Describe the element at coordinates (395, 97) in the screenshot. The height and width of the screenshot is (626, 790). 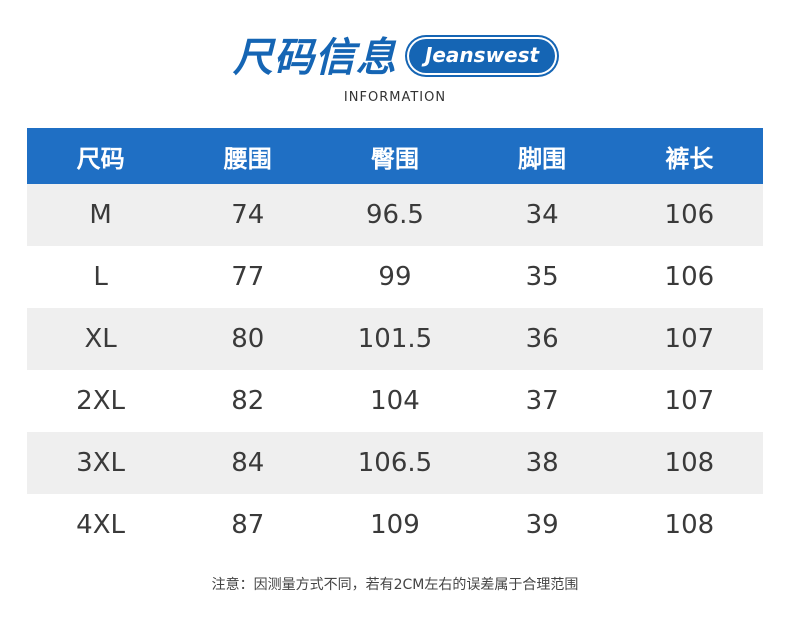
I see `page-subtitle: INFORMATION` at that location.